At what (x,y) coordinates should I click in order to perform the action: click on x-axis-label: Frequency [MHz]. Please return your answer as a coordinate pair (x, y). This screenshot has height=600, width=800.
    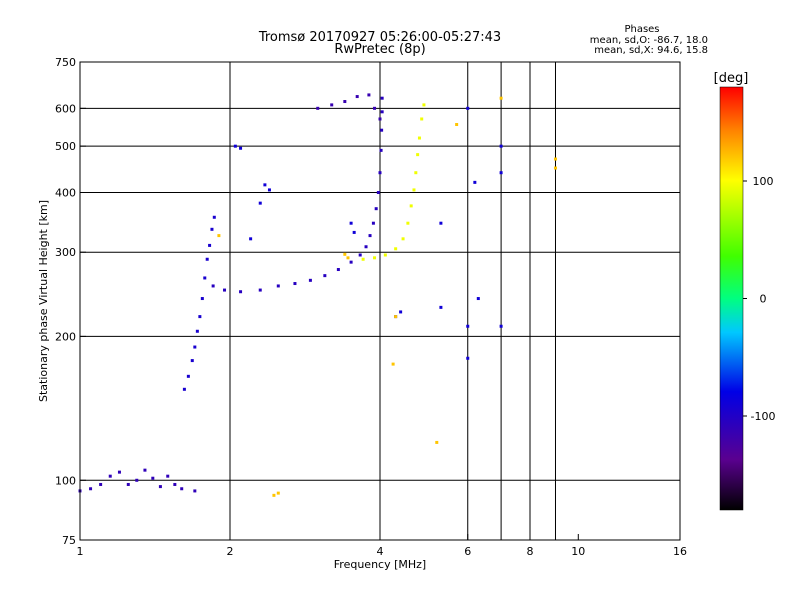
    Looking at the image, I should click on (380, 564).